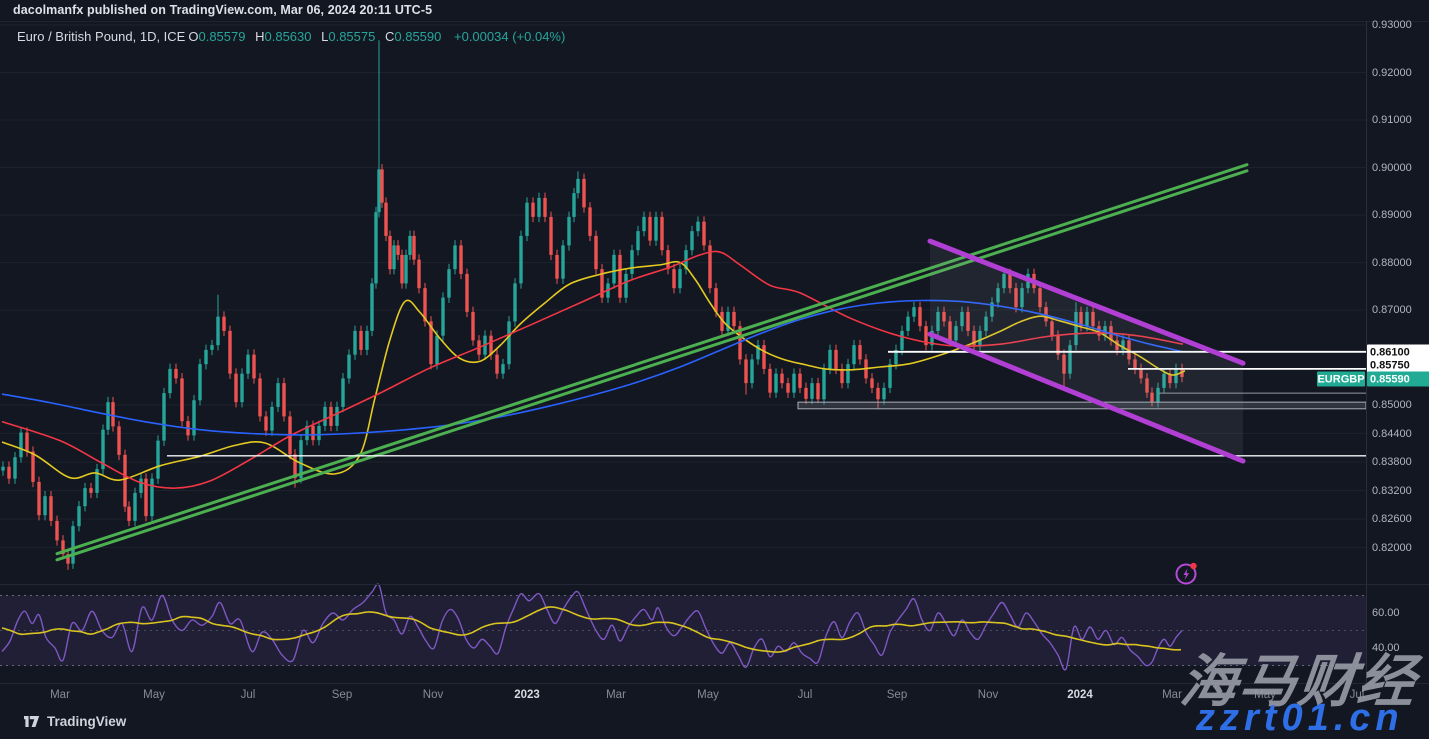  What do you see at coordinates (32, 721) in the screenshot?
I see `tradingview-logo-icon` at bounding box center [32, 721].